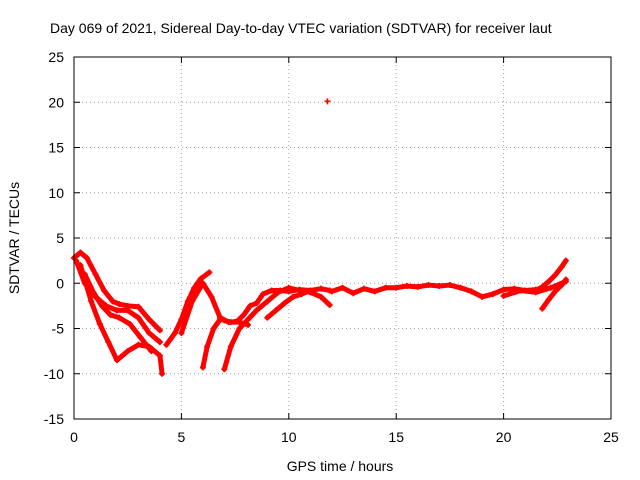  I want to click on y-tick-label: -5, so click(58, 329).